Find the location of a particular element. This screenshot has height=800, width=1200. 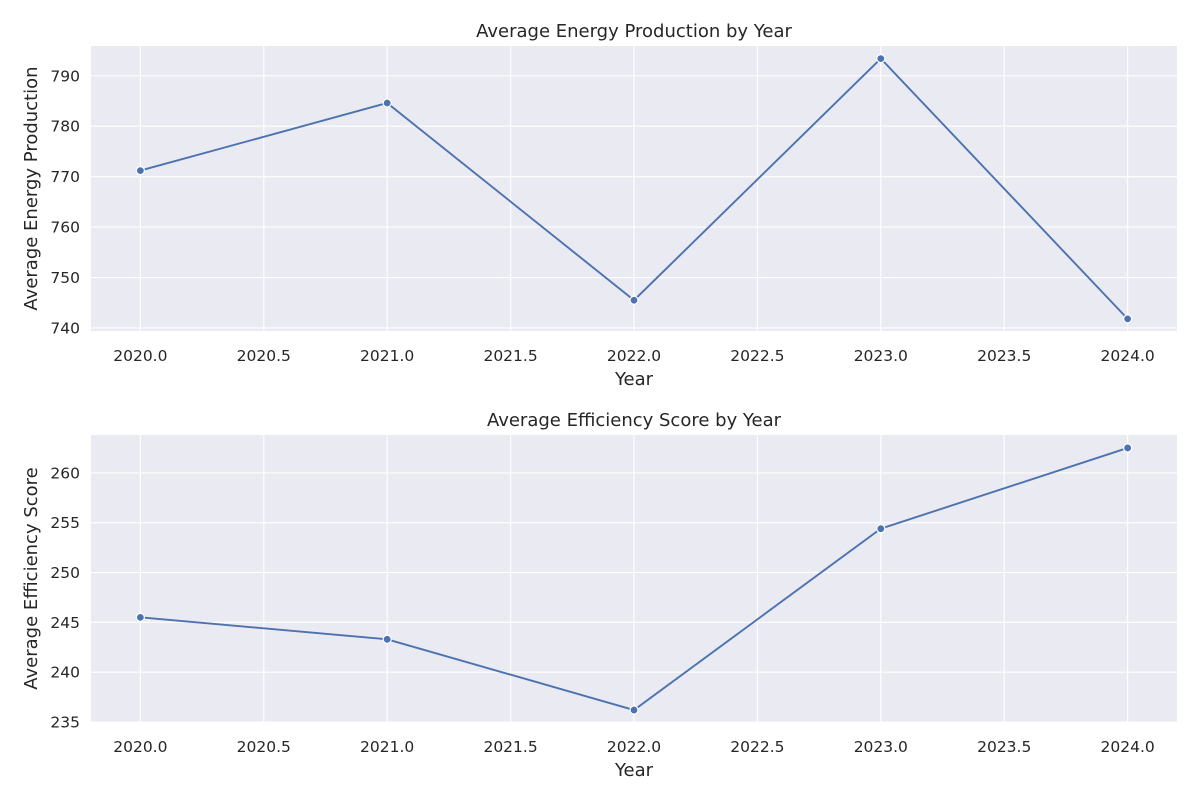

chart-title: Average Efficiency Score by Year is located at coordinates (634, 420).